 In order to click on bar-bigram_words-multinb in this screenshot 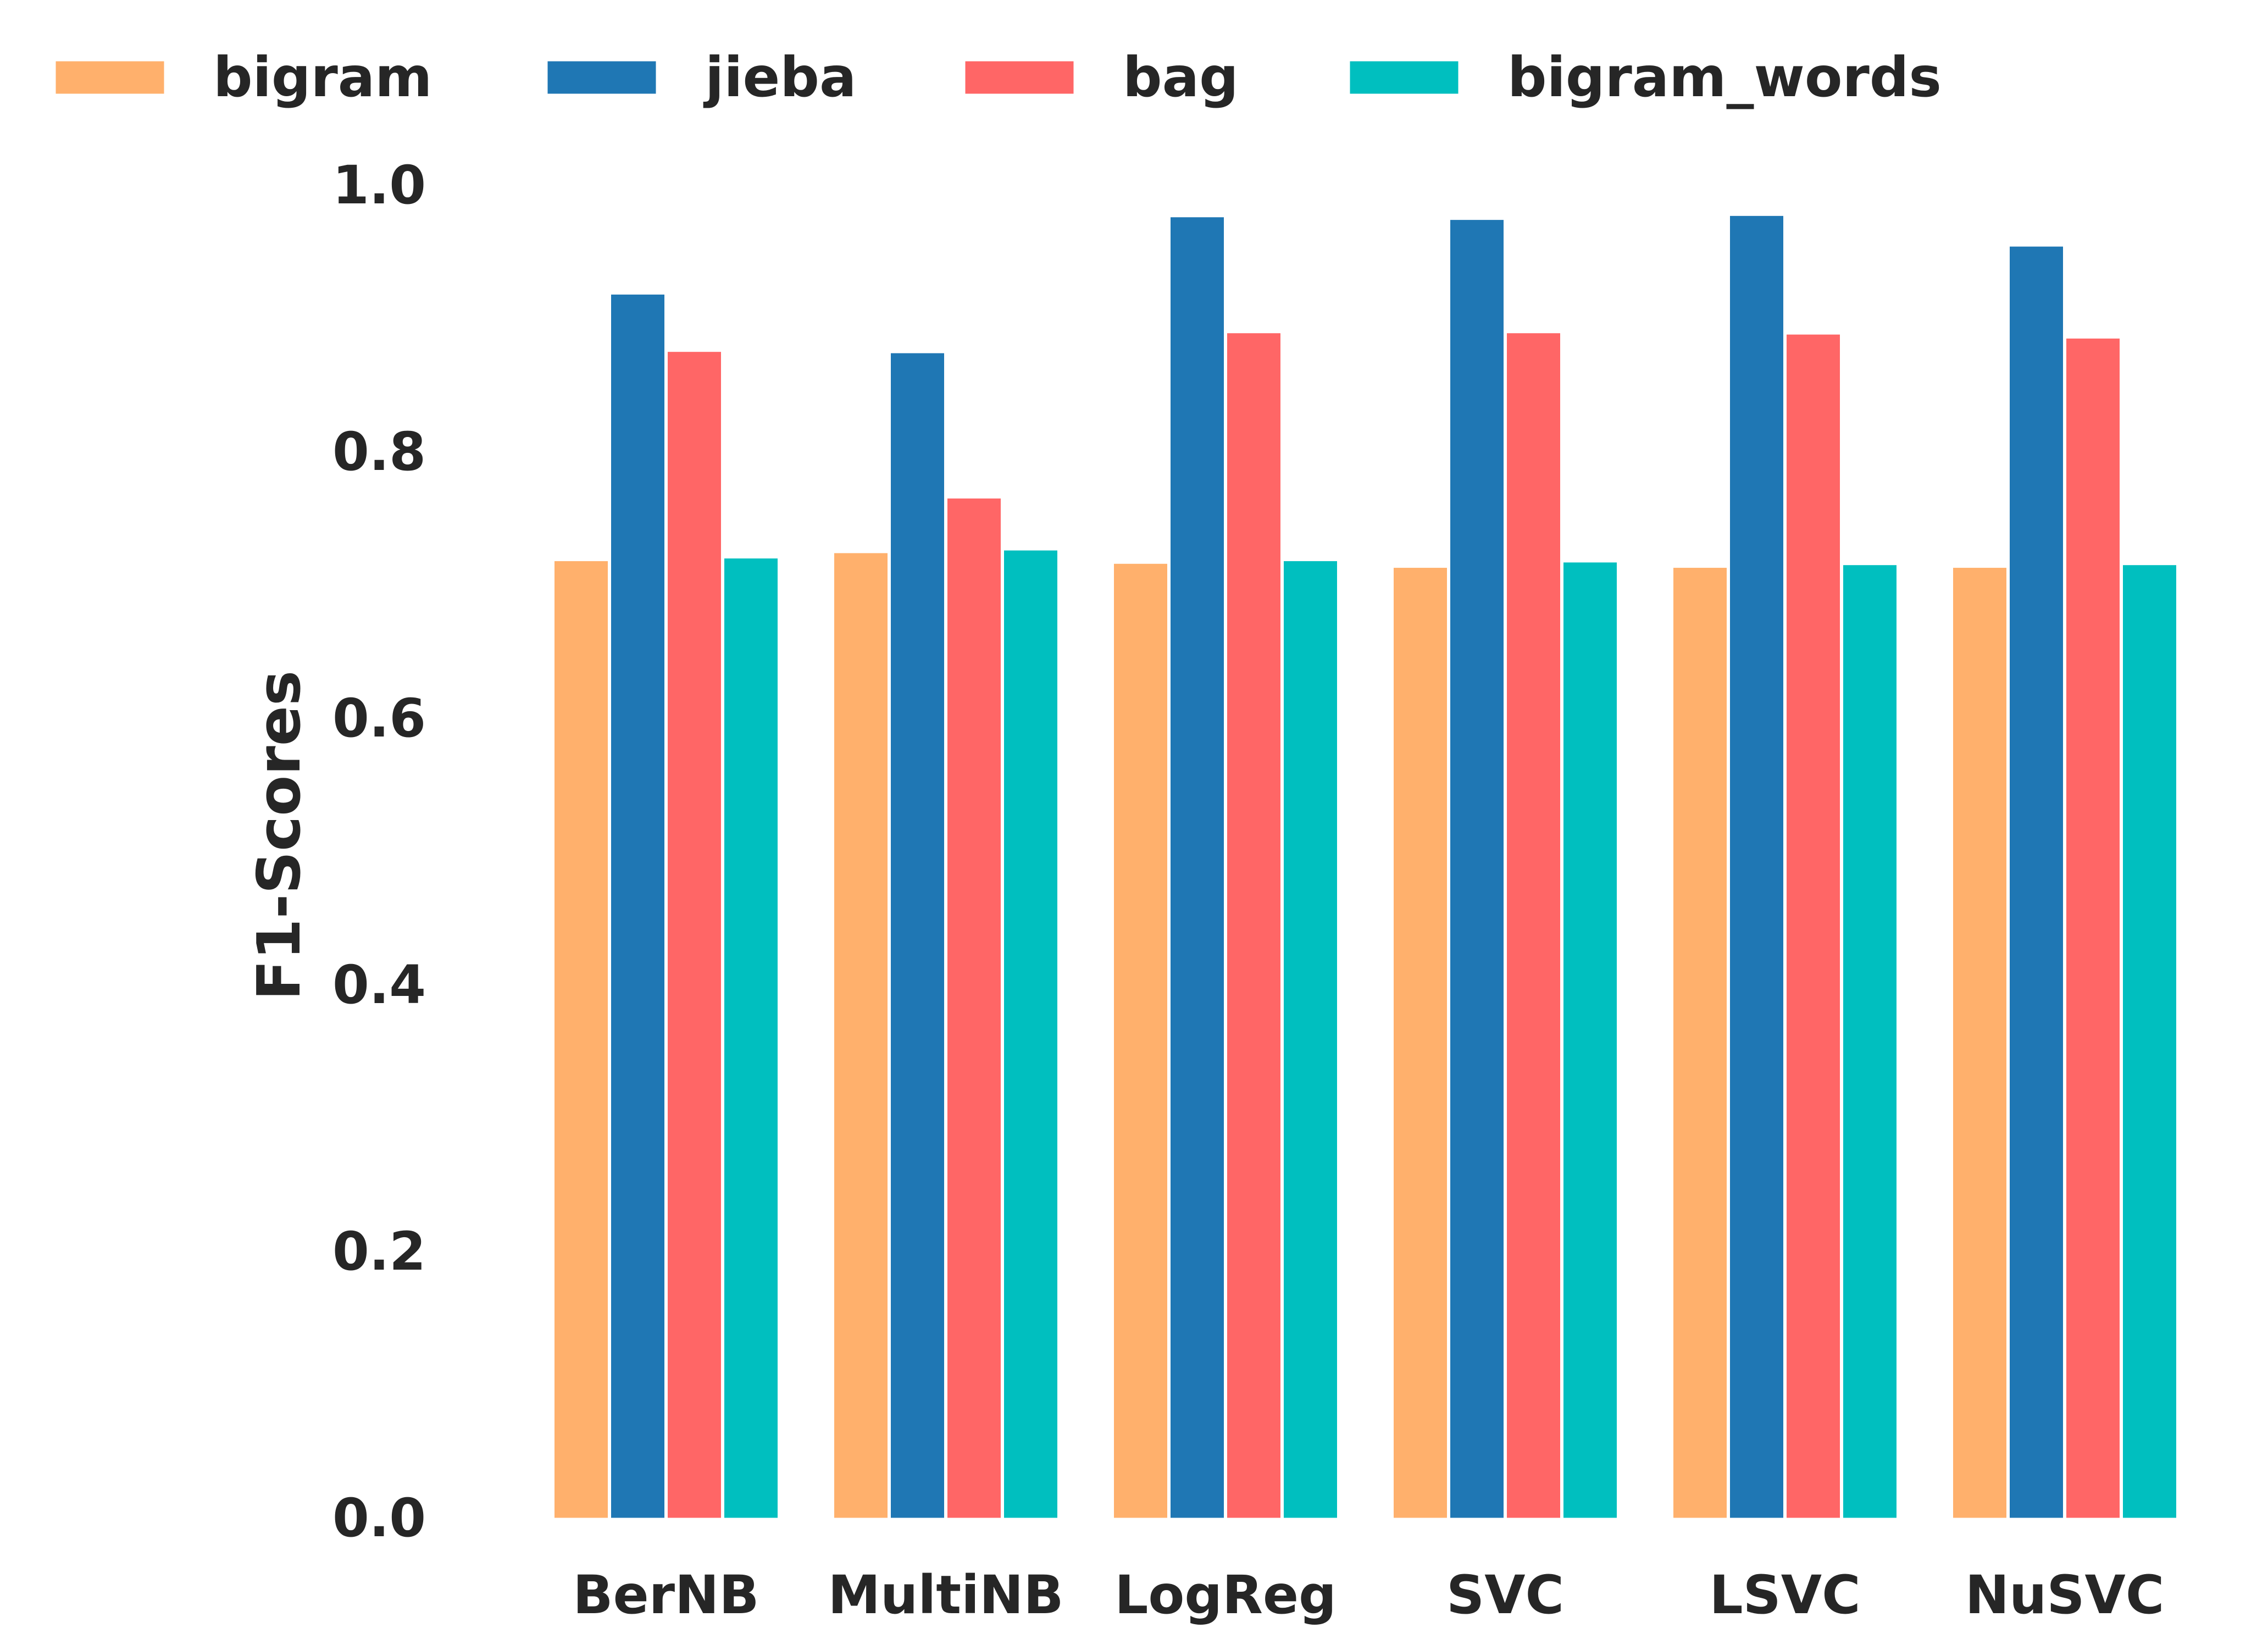, I will do `click(1030, 1034)`.